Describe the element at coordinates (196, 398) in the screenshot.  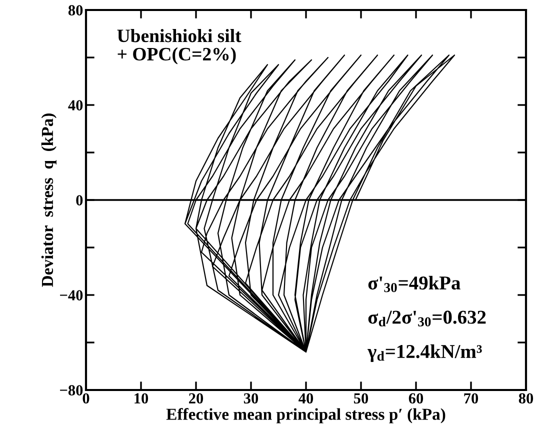
I see `x-tick-label: 20` at that location.